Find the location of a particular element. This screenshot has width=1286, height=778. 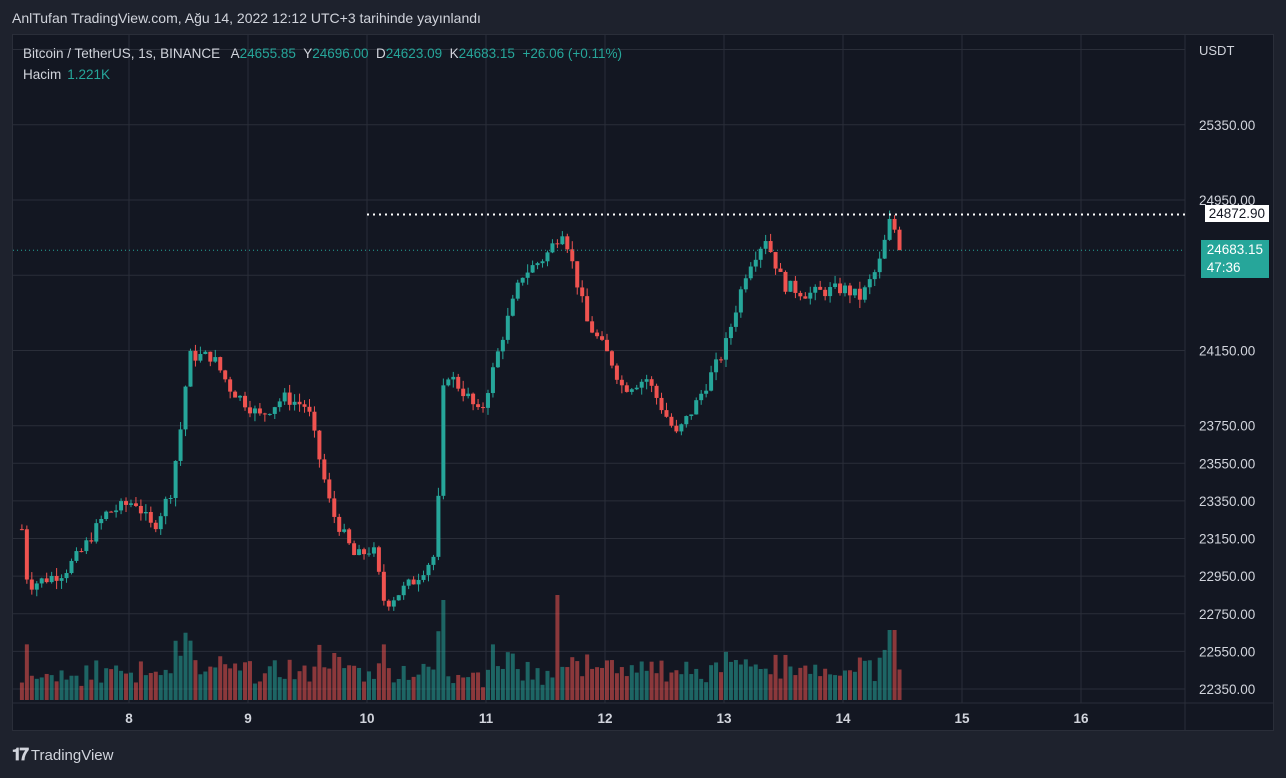

y-tick-label: 22750.00 is located at coordinates (1227, 614).